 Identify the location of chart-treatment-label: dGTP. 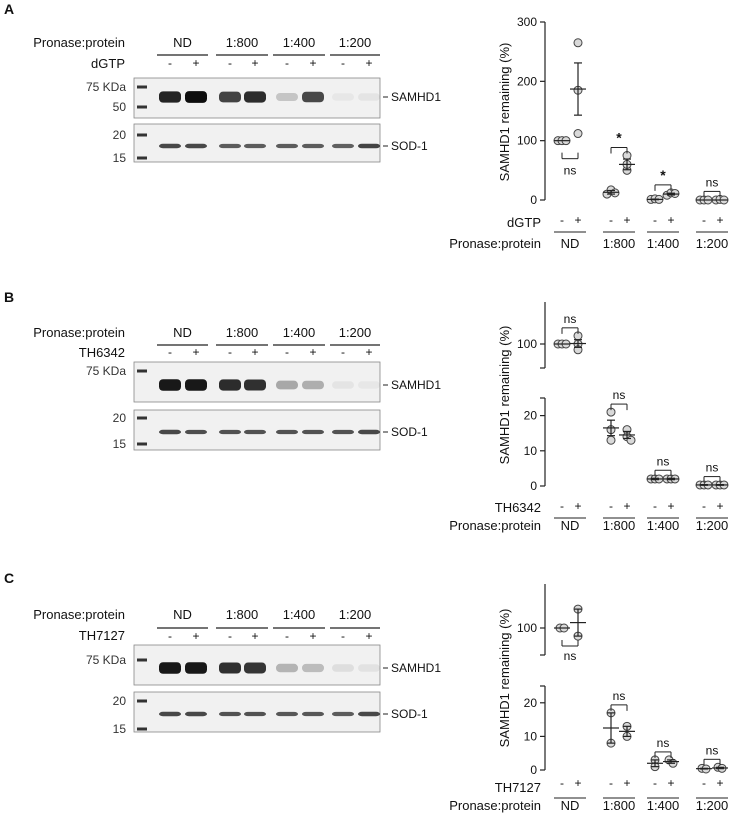
(524, 222).